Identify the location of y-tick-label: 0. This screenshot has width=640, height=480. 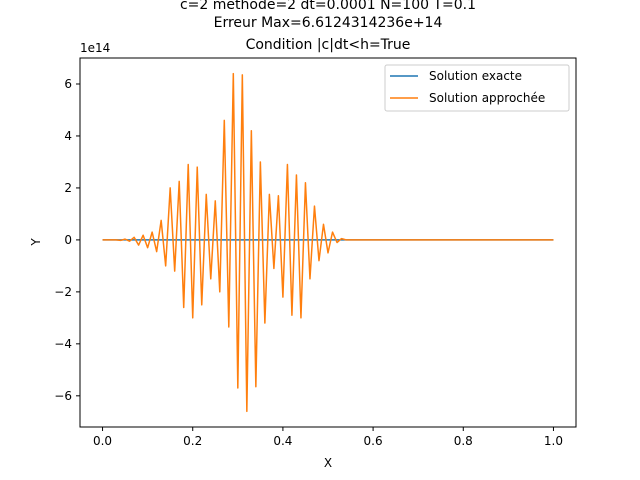
(68, 240).